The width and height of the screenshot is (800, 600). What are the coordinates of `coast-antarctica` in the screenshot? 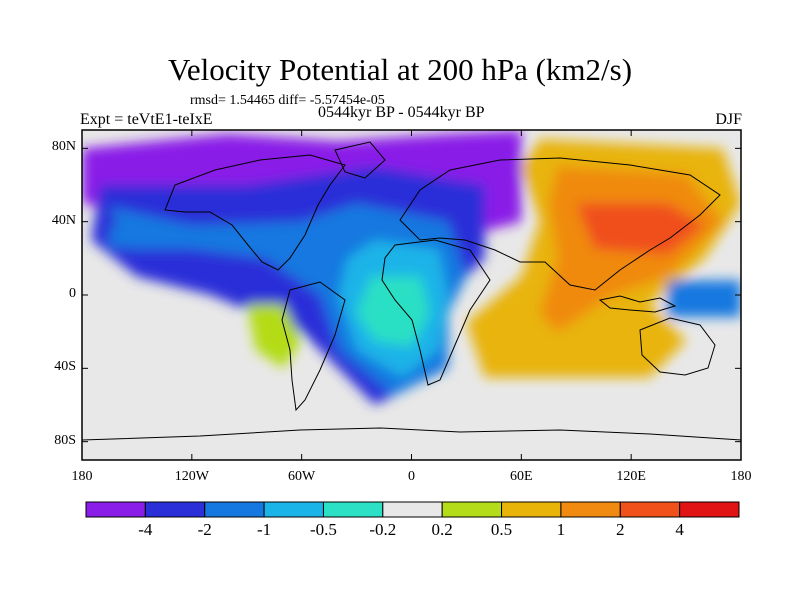 It's located at (411, 434).